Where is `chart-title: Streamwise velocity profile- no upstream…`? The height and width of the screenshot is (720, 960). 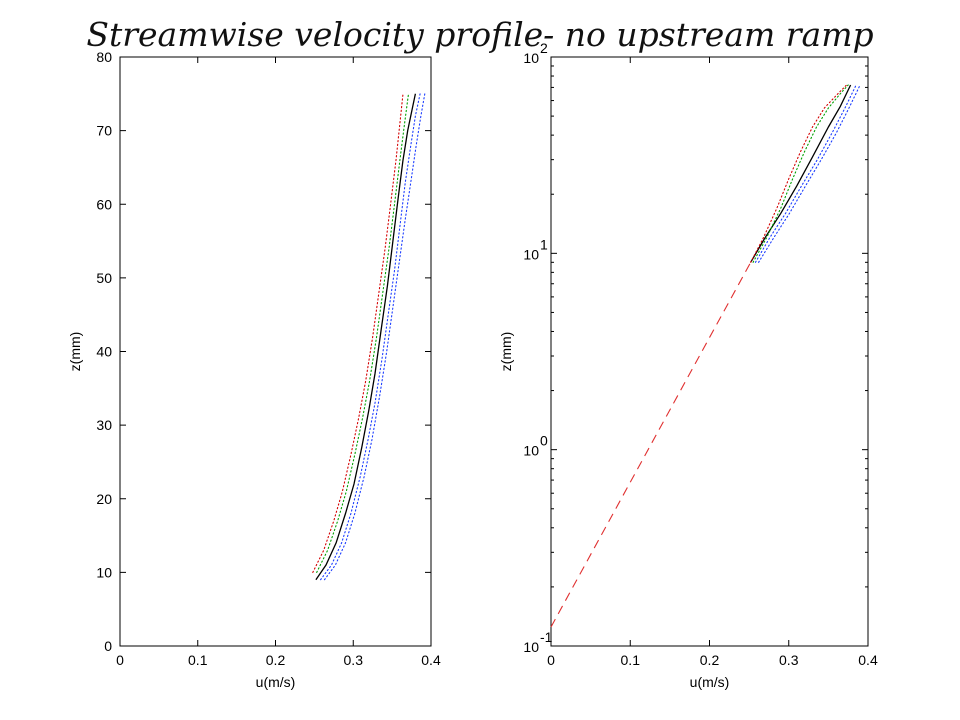
chart-title: Streamwise velocity profile- no upstream… is located at coordinates (479, 34).